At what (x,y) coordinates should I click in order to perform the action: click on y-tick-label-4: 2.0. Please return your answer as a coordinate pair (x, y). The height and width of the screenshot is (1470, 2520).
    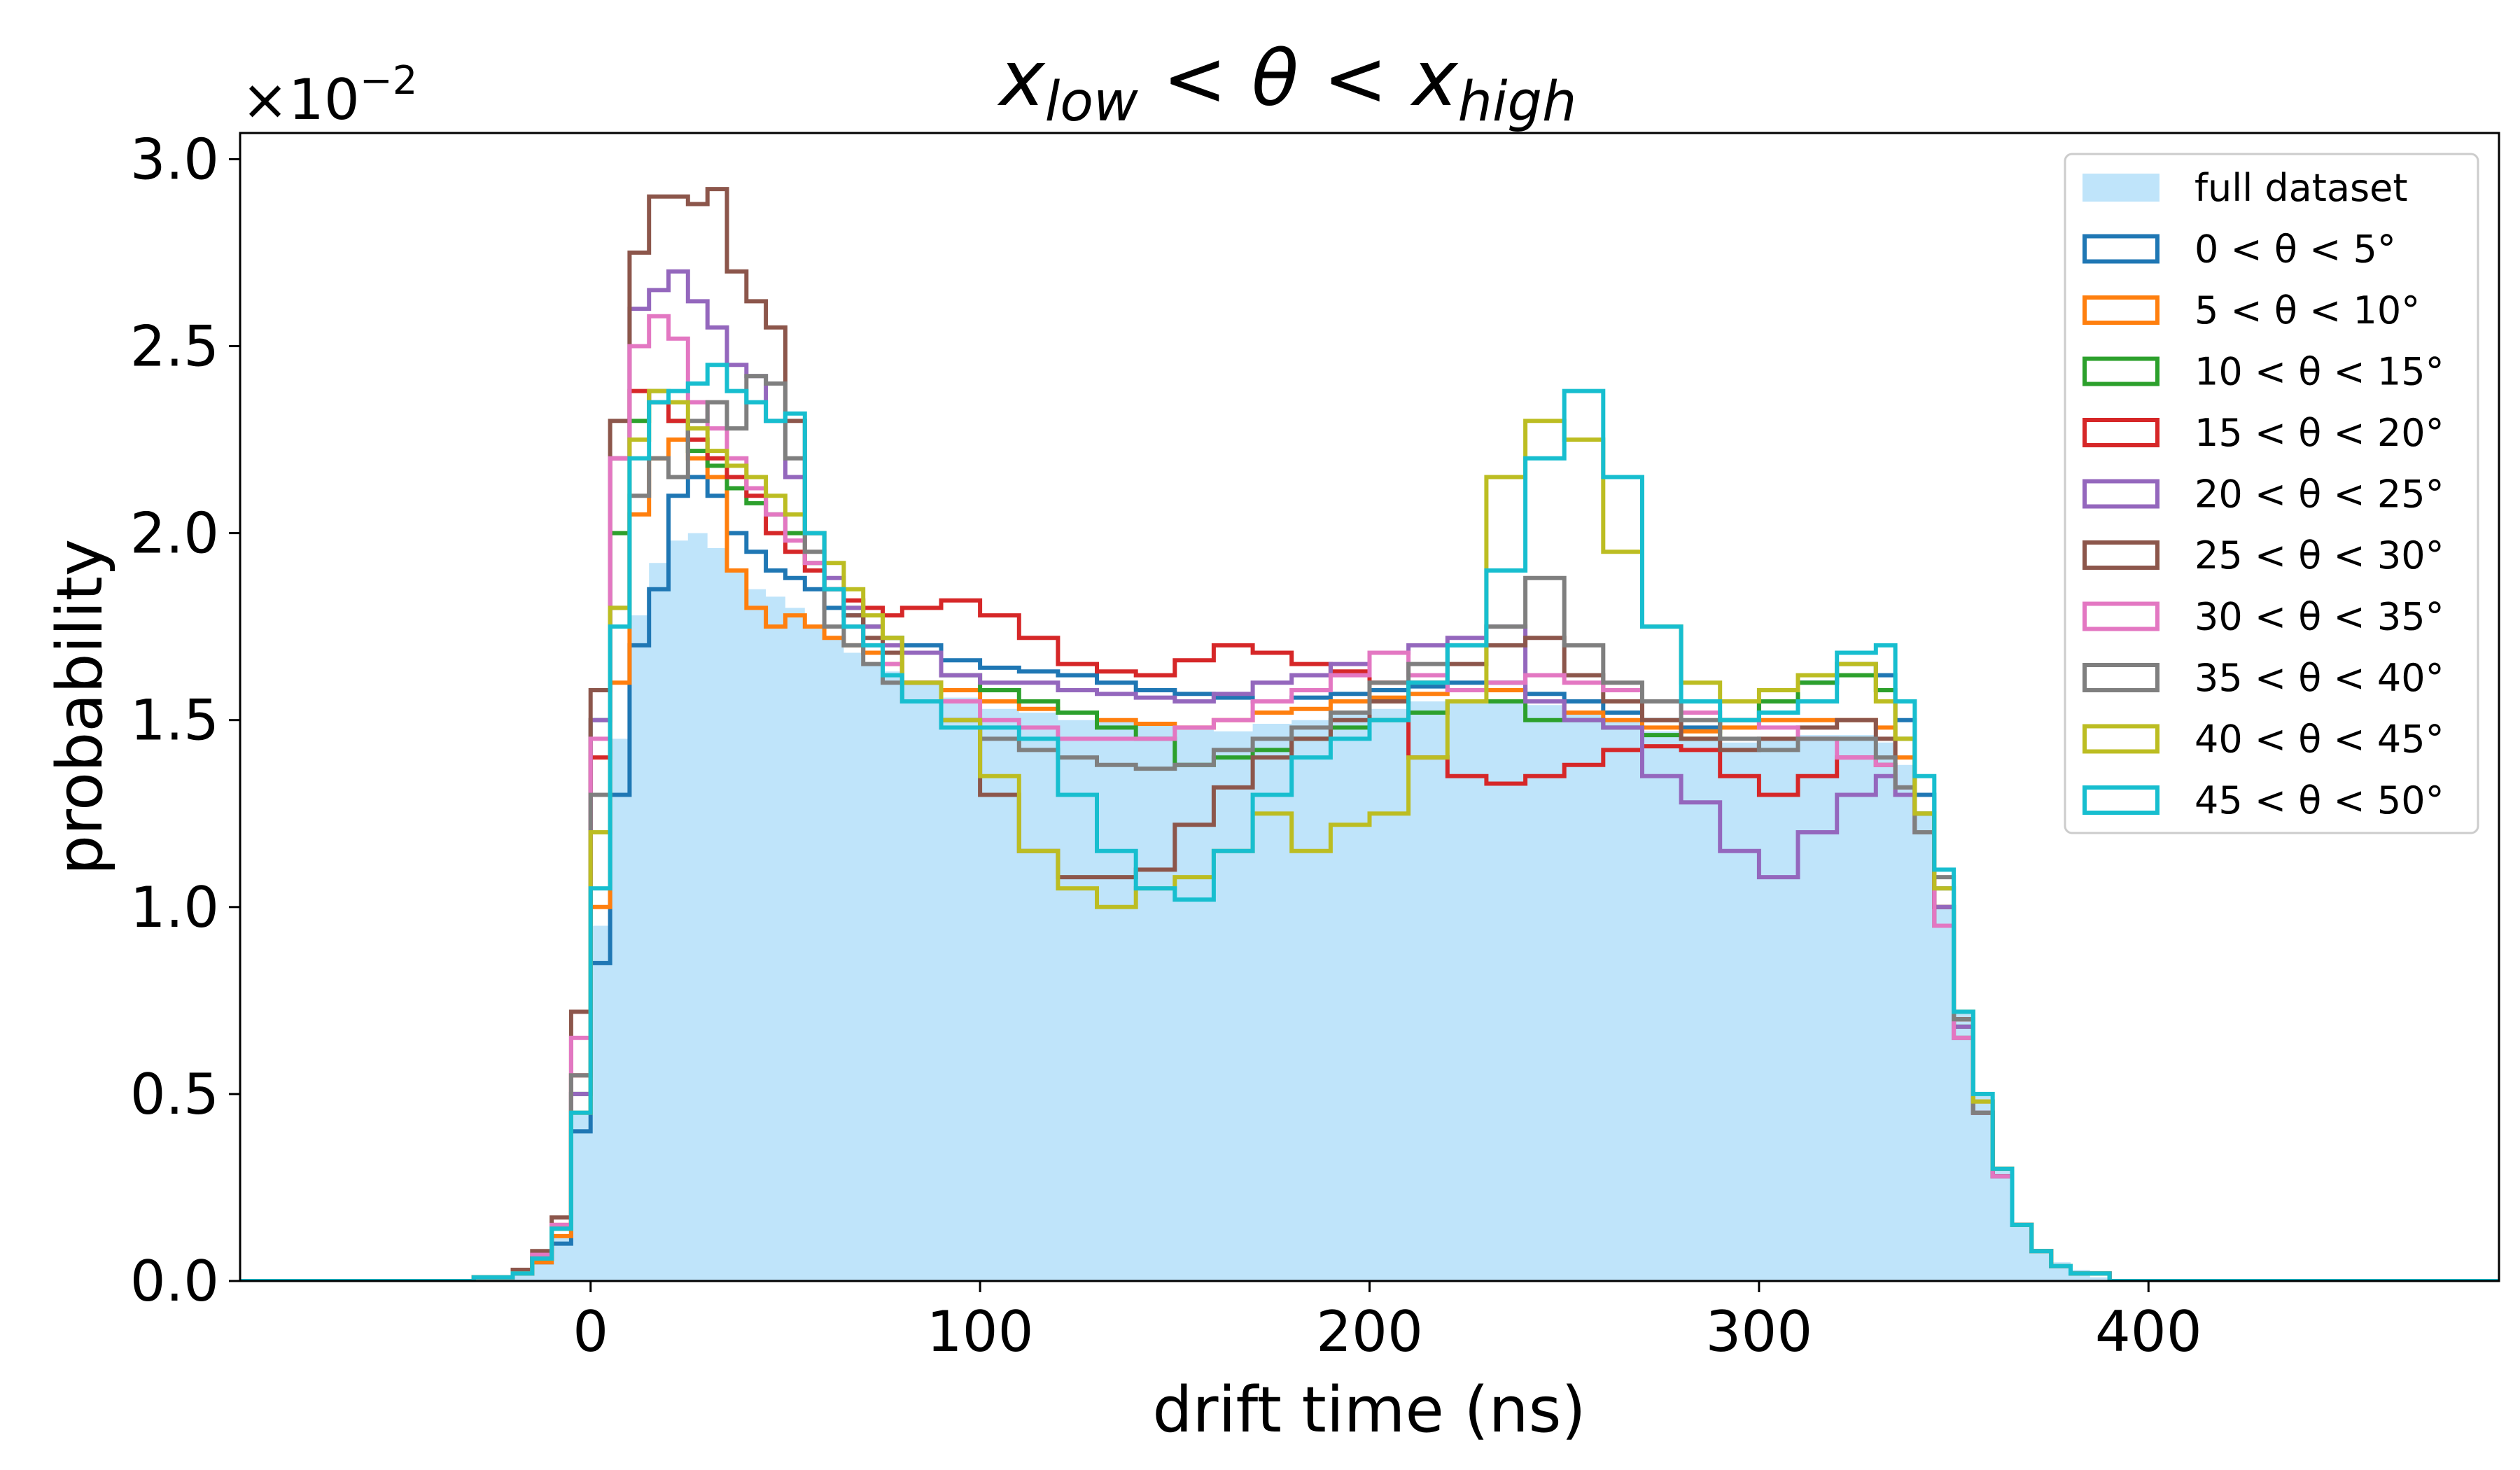
    Looking at the image, I should click on (174, 533).